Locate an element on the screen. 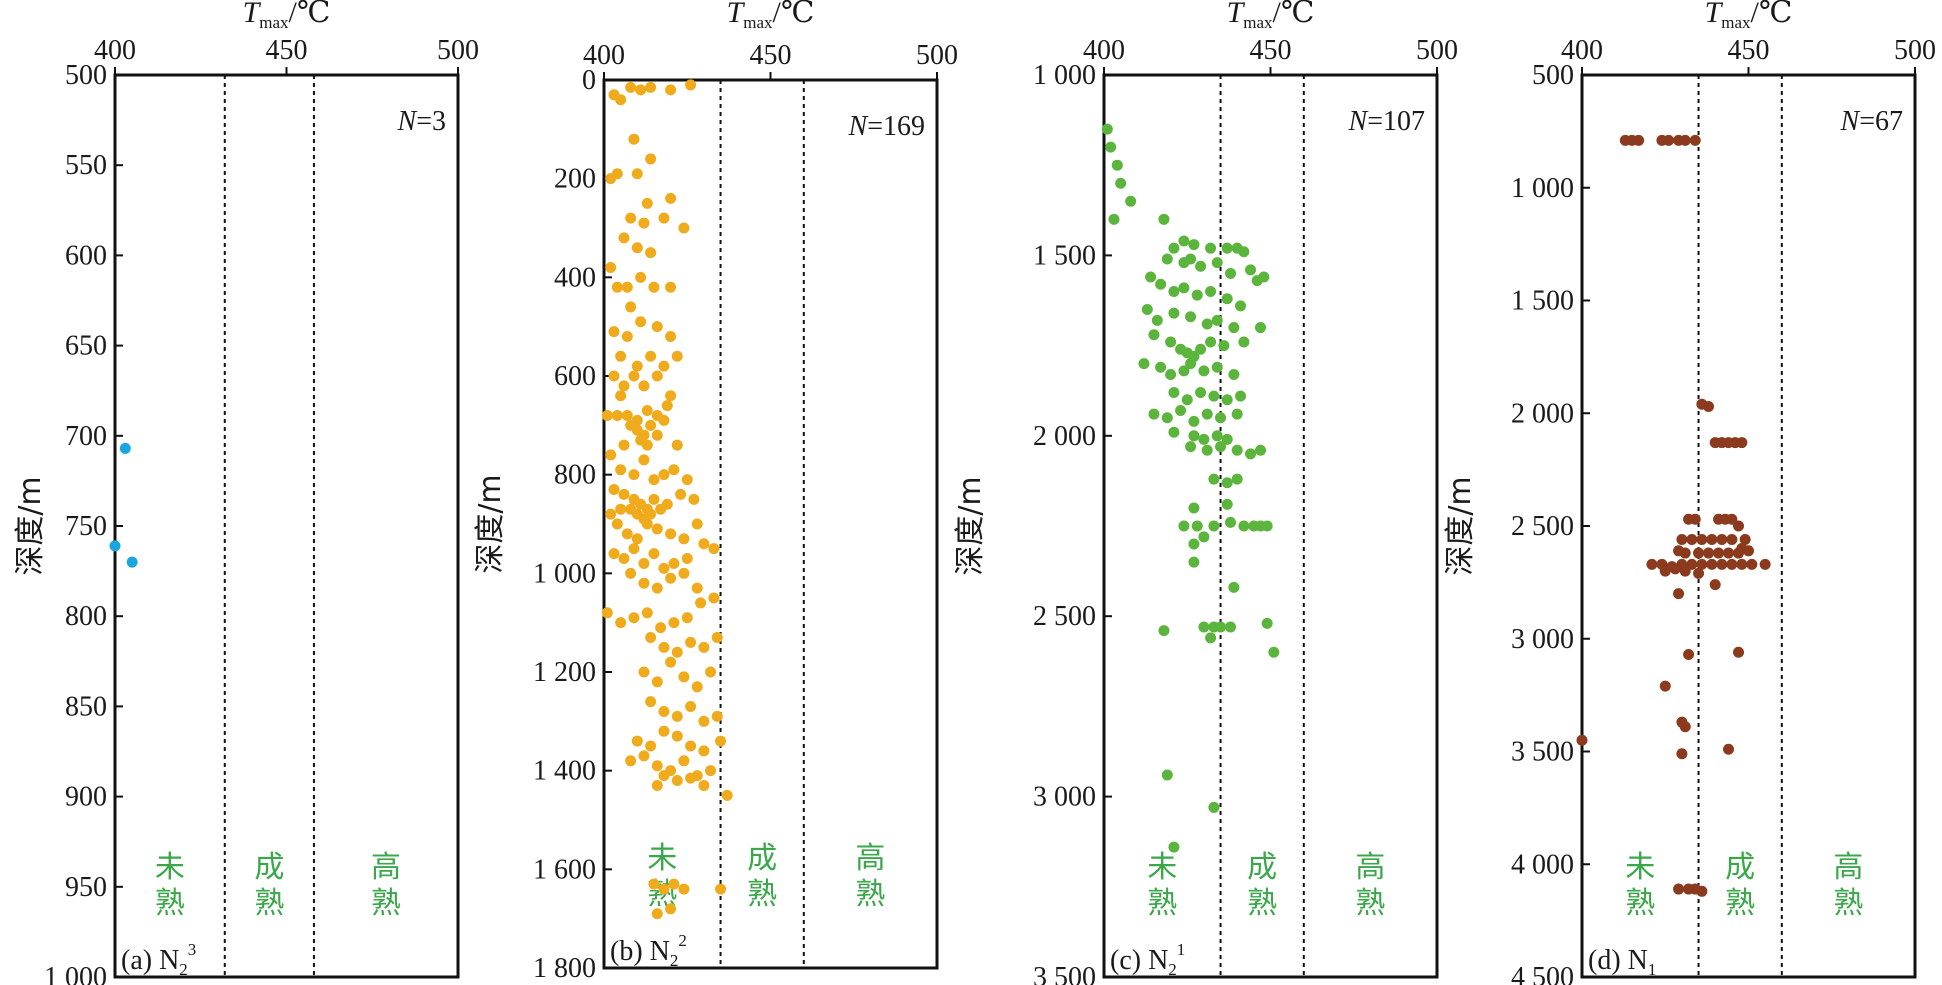  y-axis-title: 深度/m is located at coordinates (490, 523).